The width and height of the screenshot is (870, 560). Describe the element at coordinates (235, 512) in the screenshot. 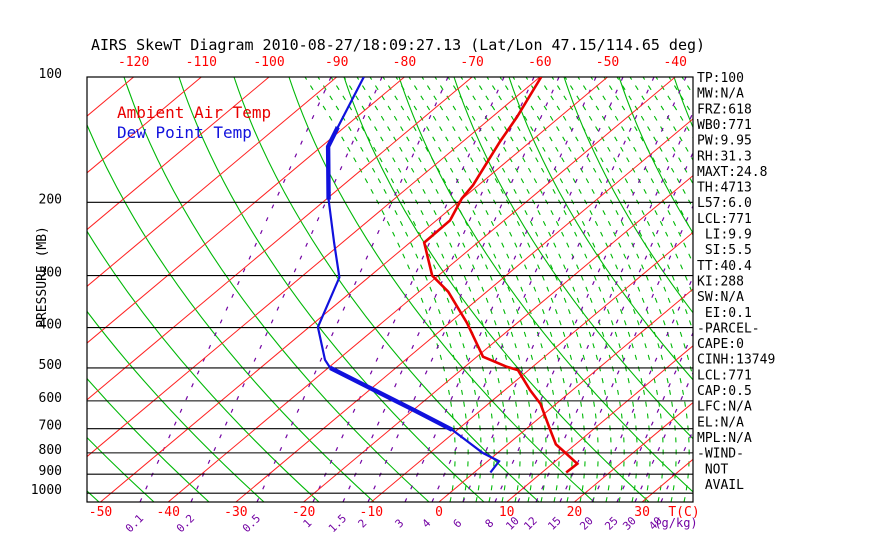

I see `bottom-temp-label: -30` at that location.